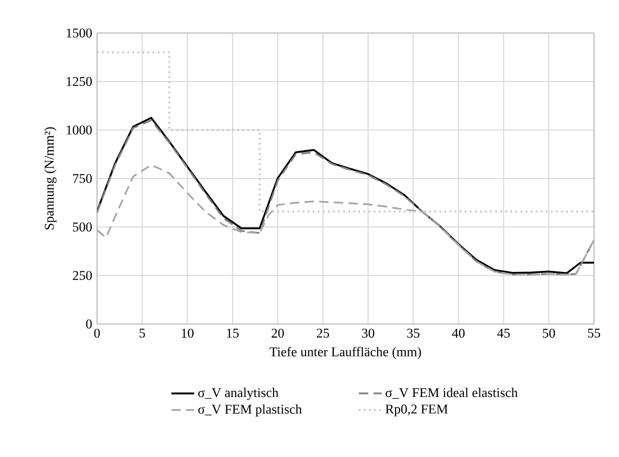 The image size is (619, 457). Describe the element at coordinates (188, 333) in the screenshot. I see `x-tick-label: 10` at that location.